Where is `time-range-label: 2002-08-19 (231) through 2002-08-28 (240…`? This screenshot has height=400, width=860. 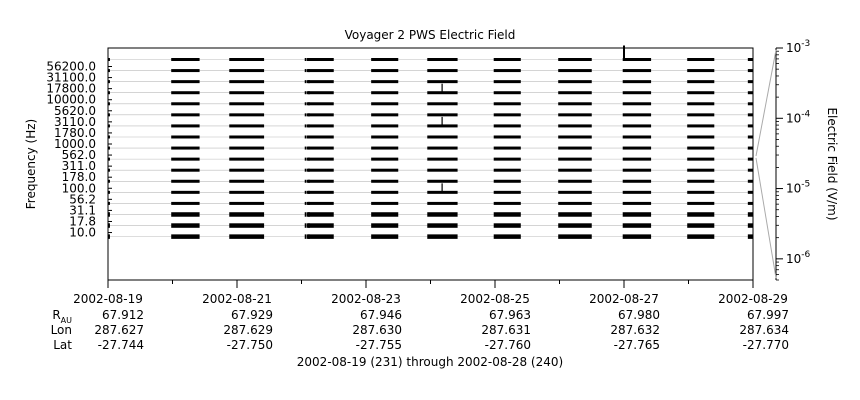 time-range-label: 2002-08-19 (231) through 2002-08-28 (240… is located at coordinates (430, 362).